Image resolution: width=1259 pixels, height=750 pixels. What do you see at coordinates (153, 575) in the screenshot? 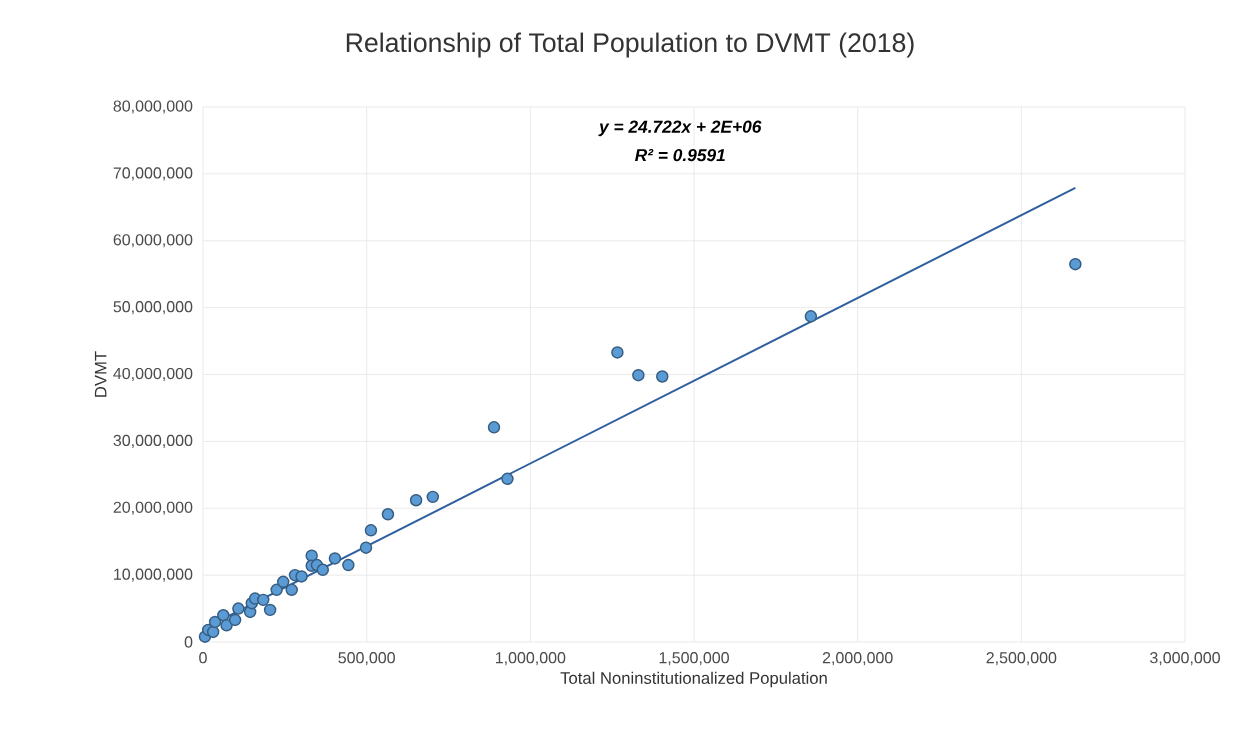
I see `y-tick-label: 10,000,000` at bounding box center [153, 575].